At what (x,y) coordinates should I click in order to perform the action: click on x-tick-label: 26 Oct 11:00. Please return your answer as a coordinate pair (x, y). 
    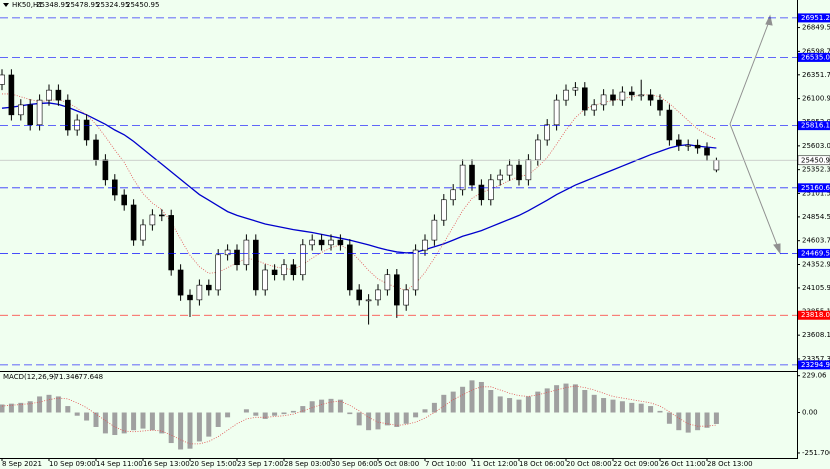
    Looking at the image, I should click on (683, 464).